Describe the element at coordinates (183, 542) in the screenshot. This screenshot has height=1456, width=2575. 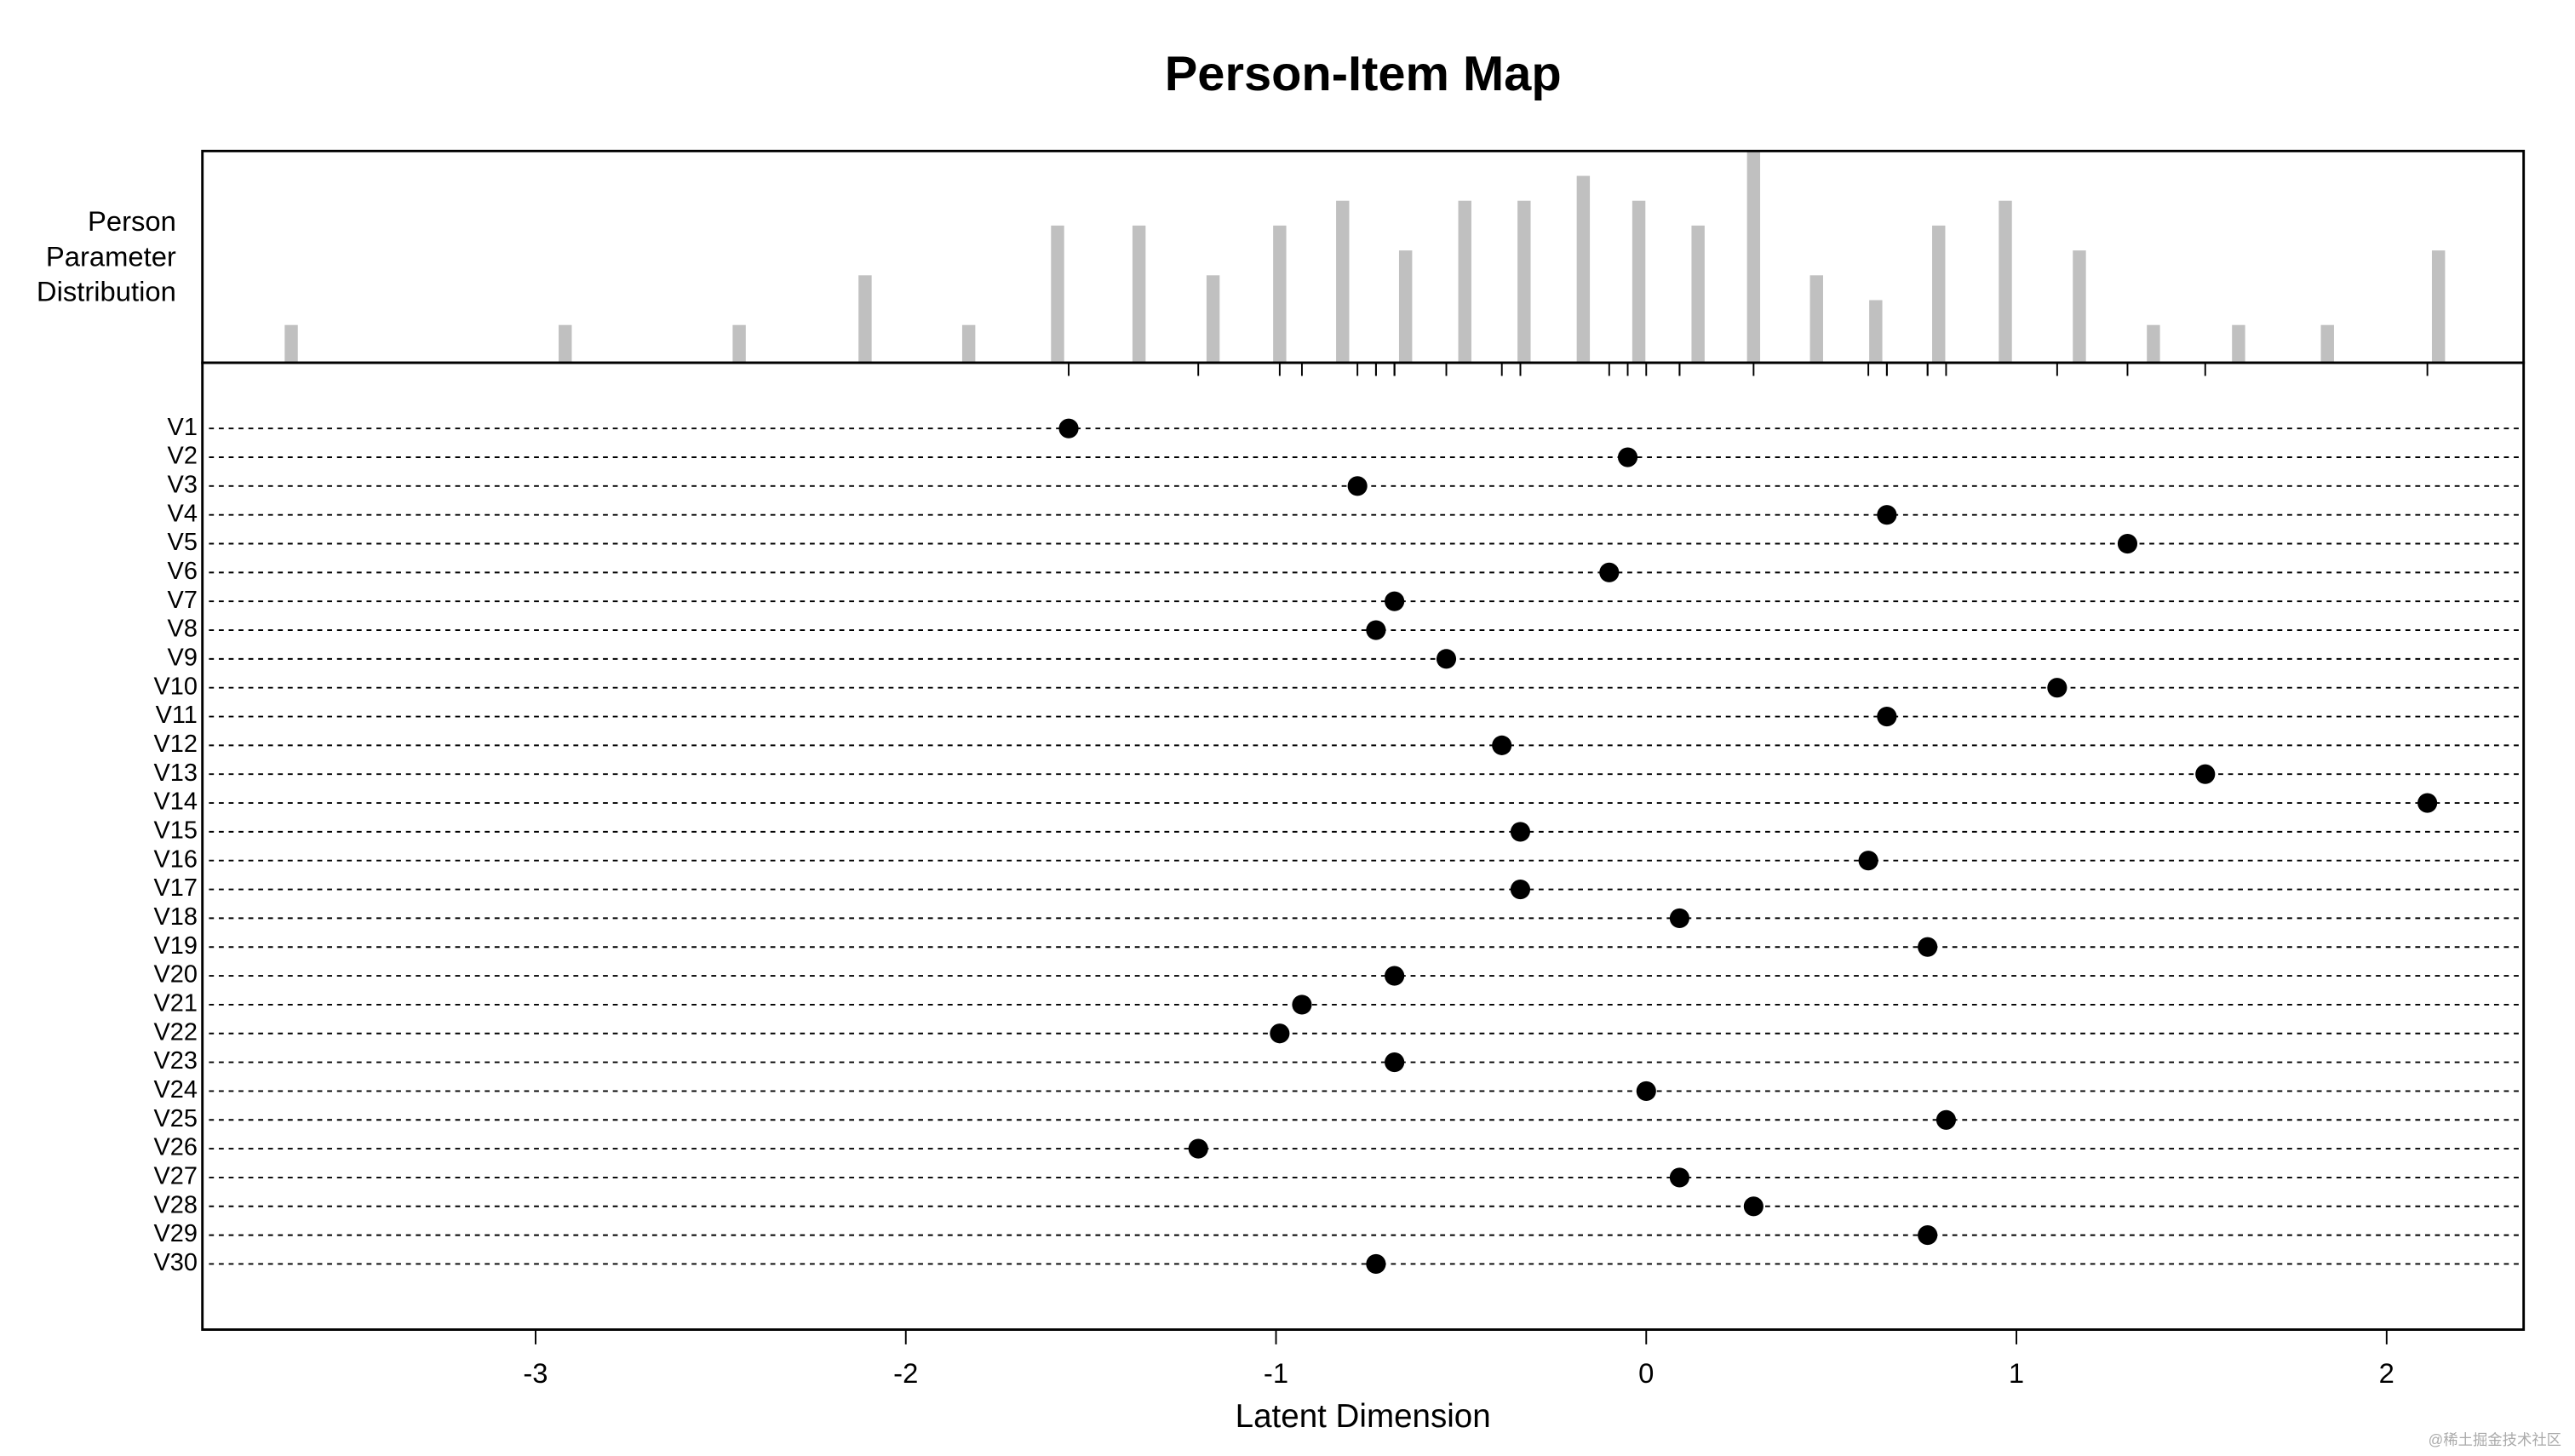
I see `item-label: V5` at that location.